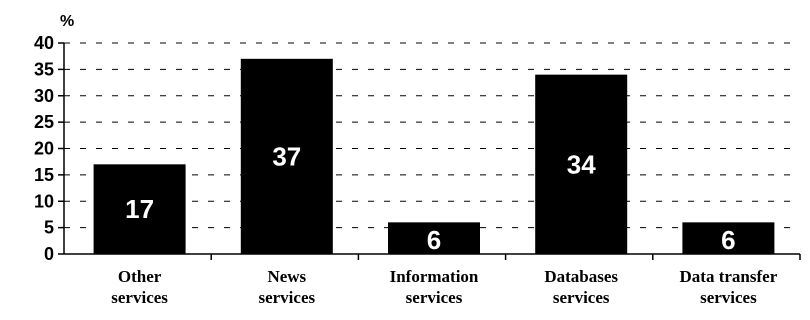 This screenshot has width=810, height=320. What do you see at coordinates (44, 96) in the screenshot?
I see `y-tick-label: 30` at bounding box center [44, 96].